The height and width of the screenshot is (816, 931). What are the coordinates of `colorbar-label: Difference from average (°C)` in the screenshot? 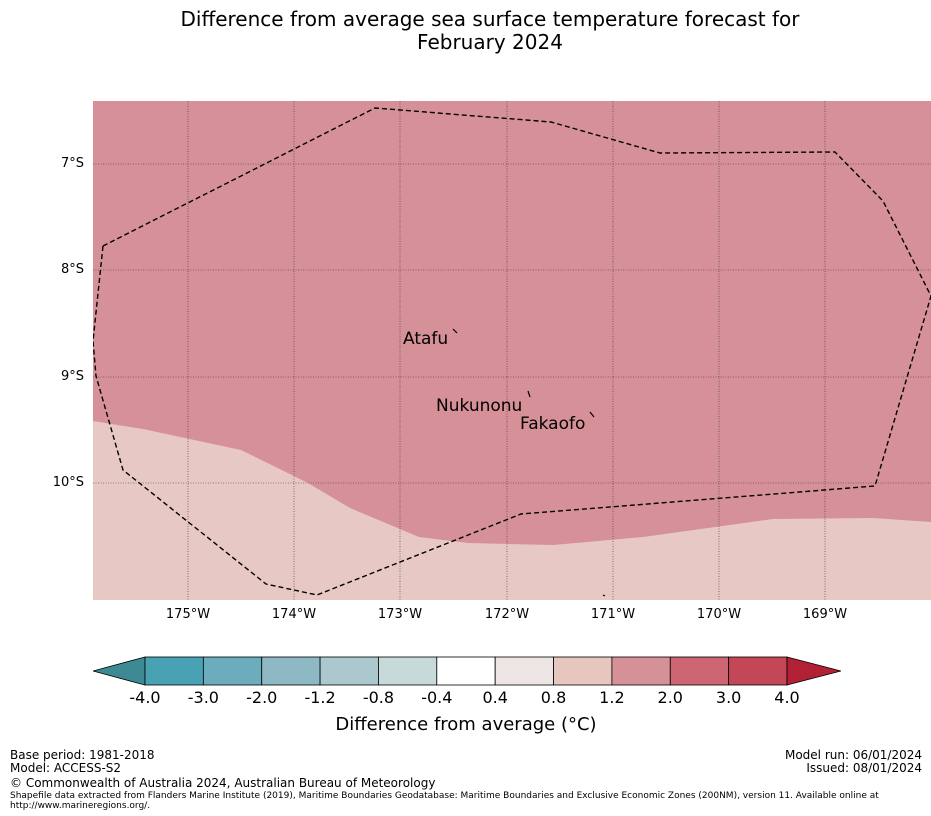 It's located at (466, 724).